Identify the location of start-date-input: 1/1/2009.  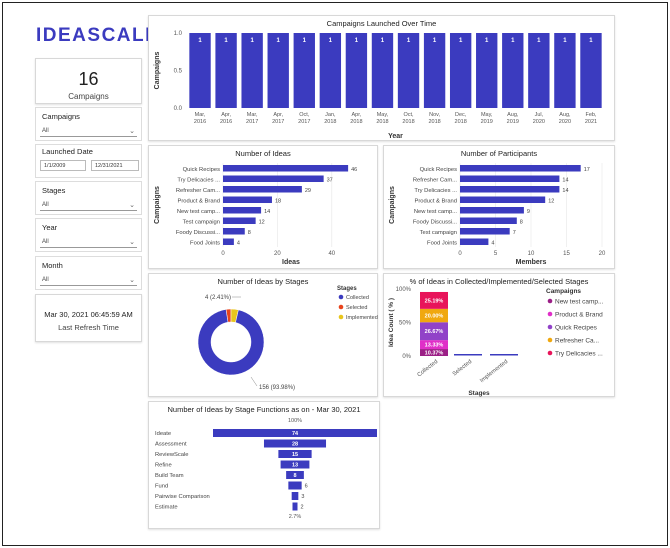
(63, 165).